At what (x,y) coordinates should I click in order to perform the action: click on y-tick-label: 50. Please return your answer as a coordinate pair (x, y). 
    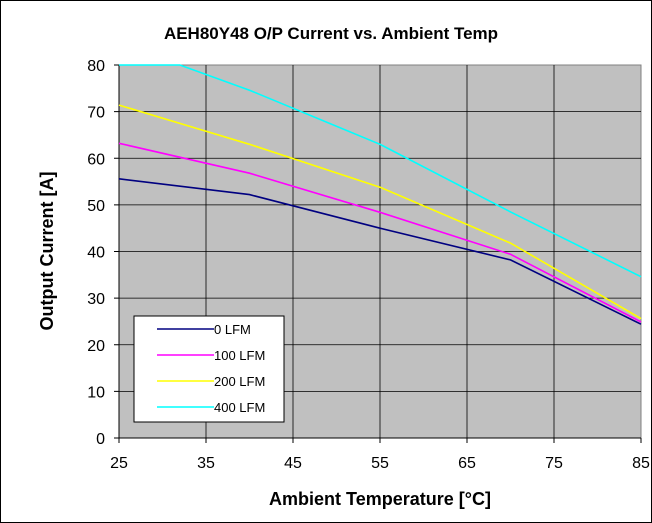
    Looking at the image, I should click on (96, 206).